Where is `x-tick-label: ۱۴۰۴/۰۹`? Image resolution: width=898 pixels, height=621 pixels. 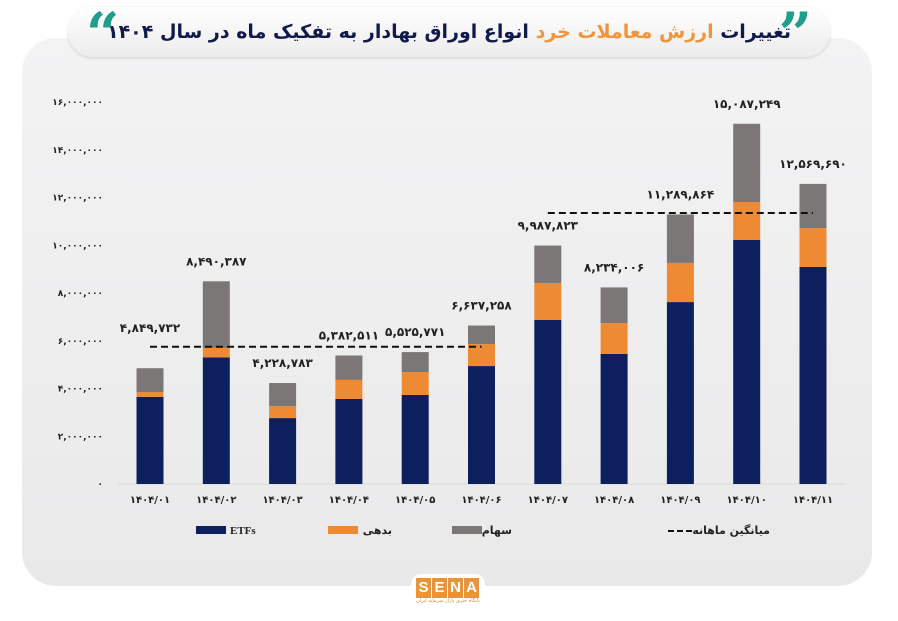
x-tick-label: ۱۴۰۴/۰۹ is located at coordinates (680, 500).